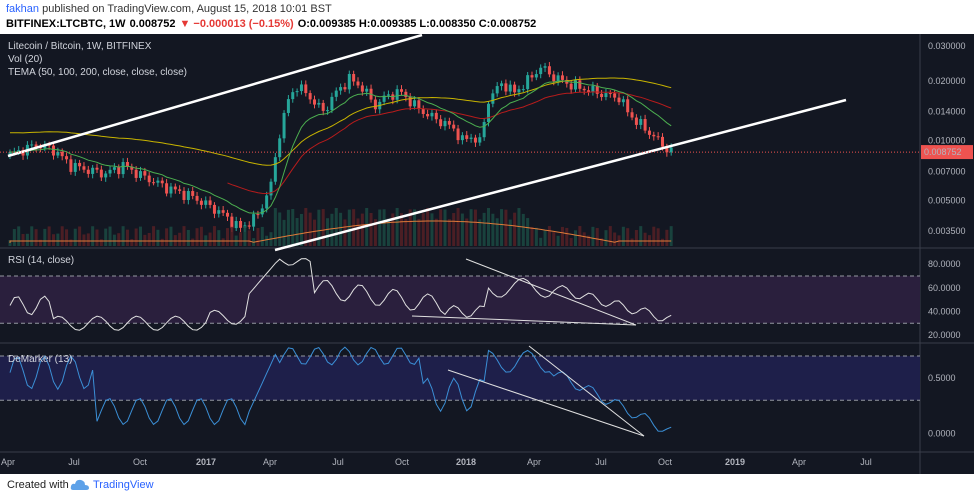  What do you see at coordinates (735, 462) in the screenshot?
I see `x-tick-label: 2019` at bounding box center [735, 462].